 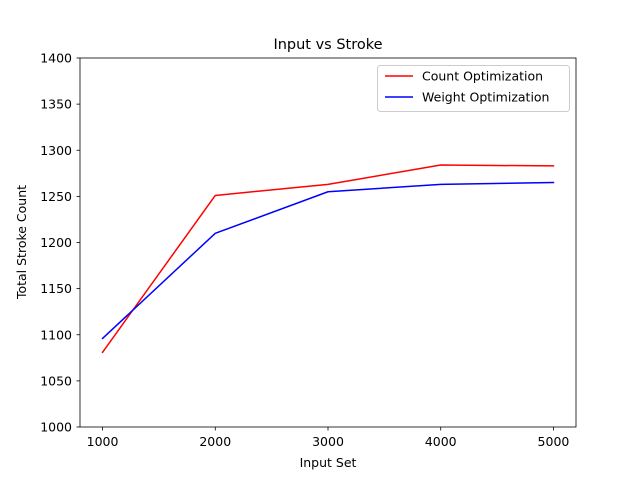 What do you see at coordinates (56, 427) in the screenshot?
I see `y-tick-label: 1000` at bounding box center [56, 427].